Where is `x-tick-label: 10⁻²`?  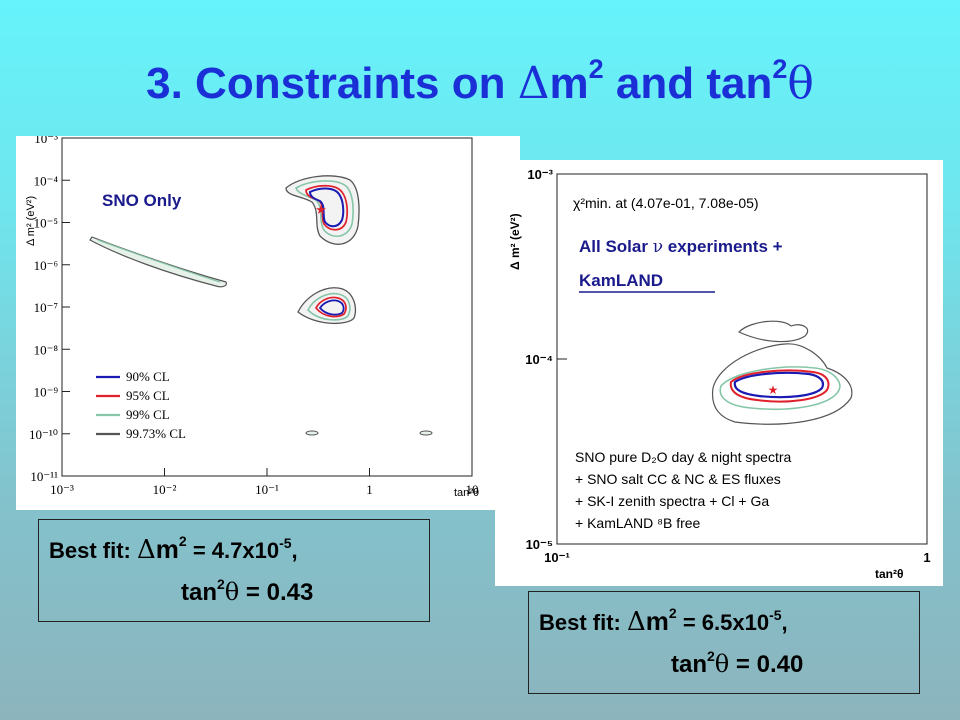
x-tick-label: 10⁻² is located at coordinates (165, 489).